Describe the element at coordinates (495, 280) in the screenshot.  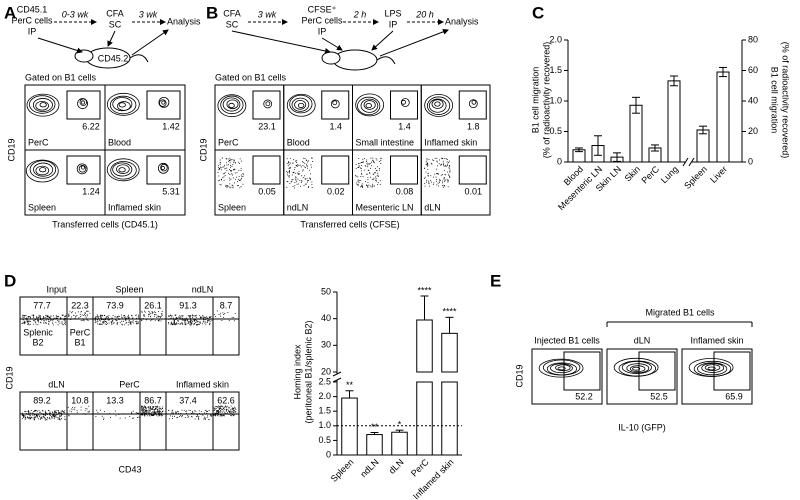
I see `panel-label: E` at that location.